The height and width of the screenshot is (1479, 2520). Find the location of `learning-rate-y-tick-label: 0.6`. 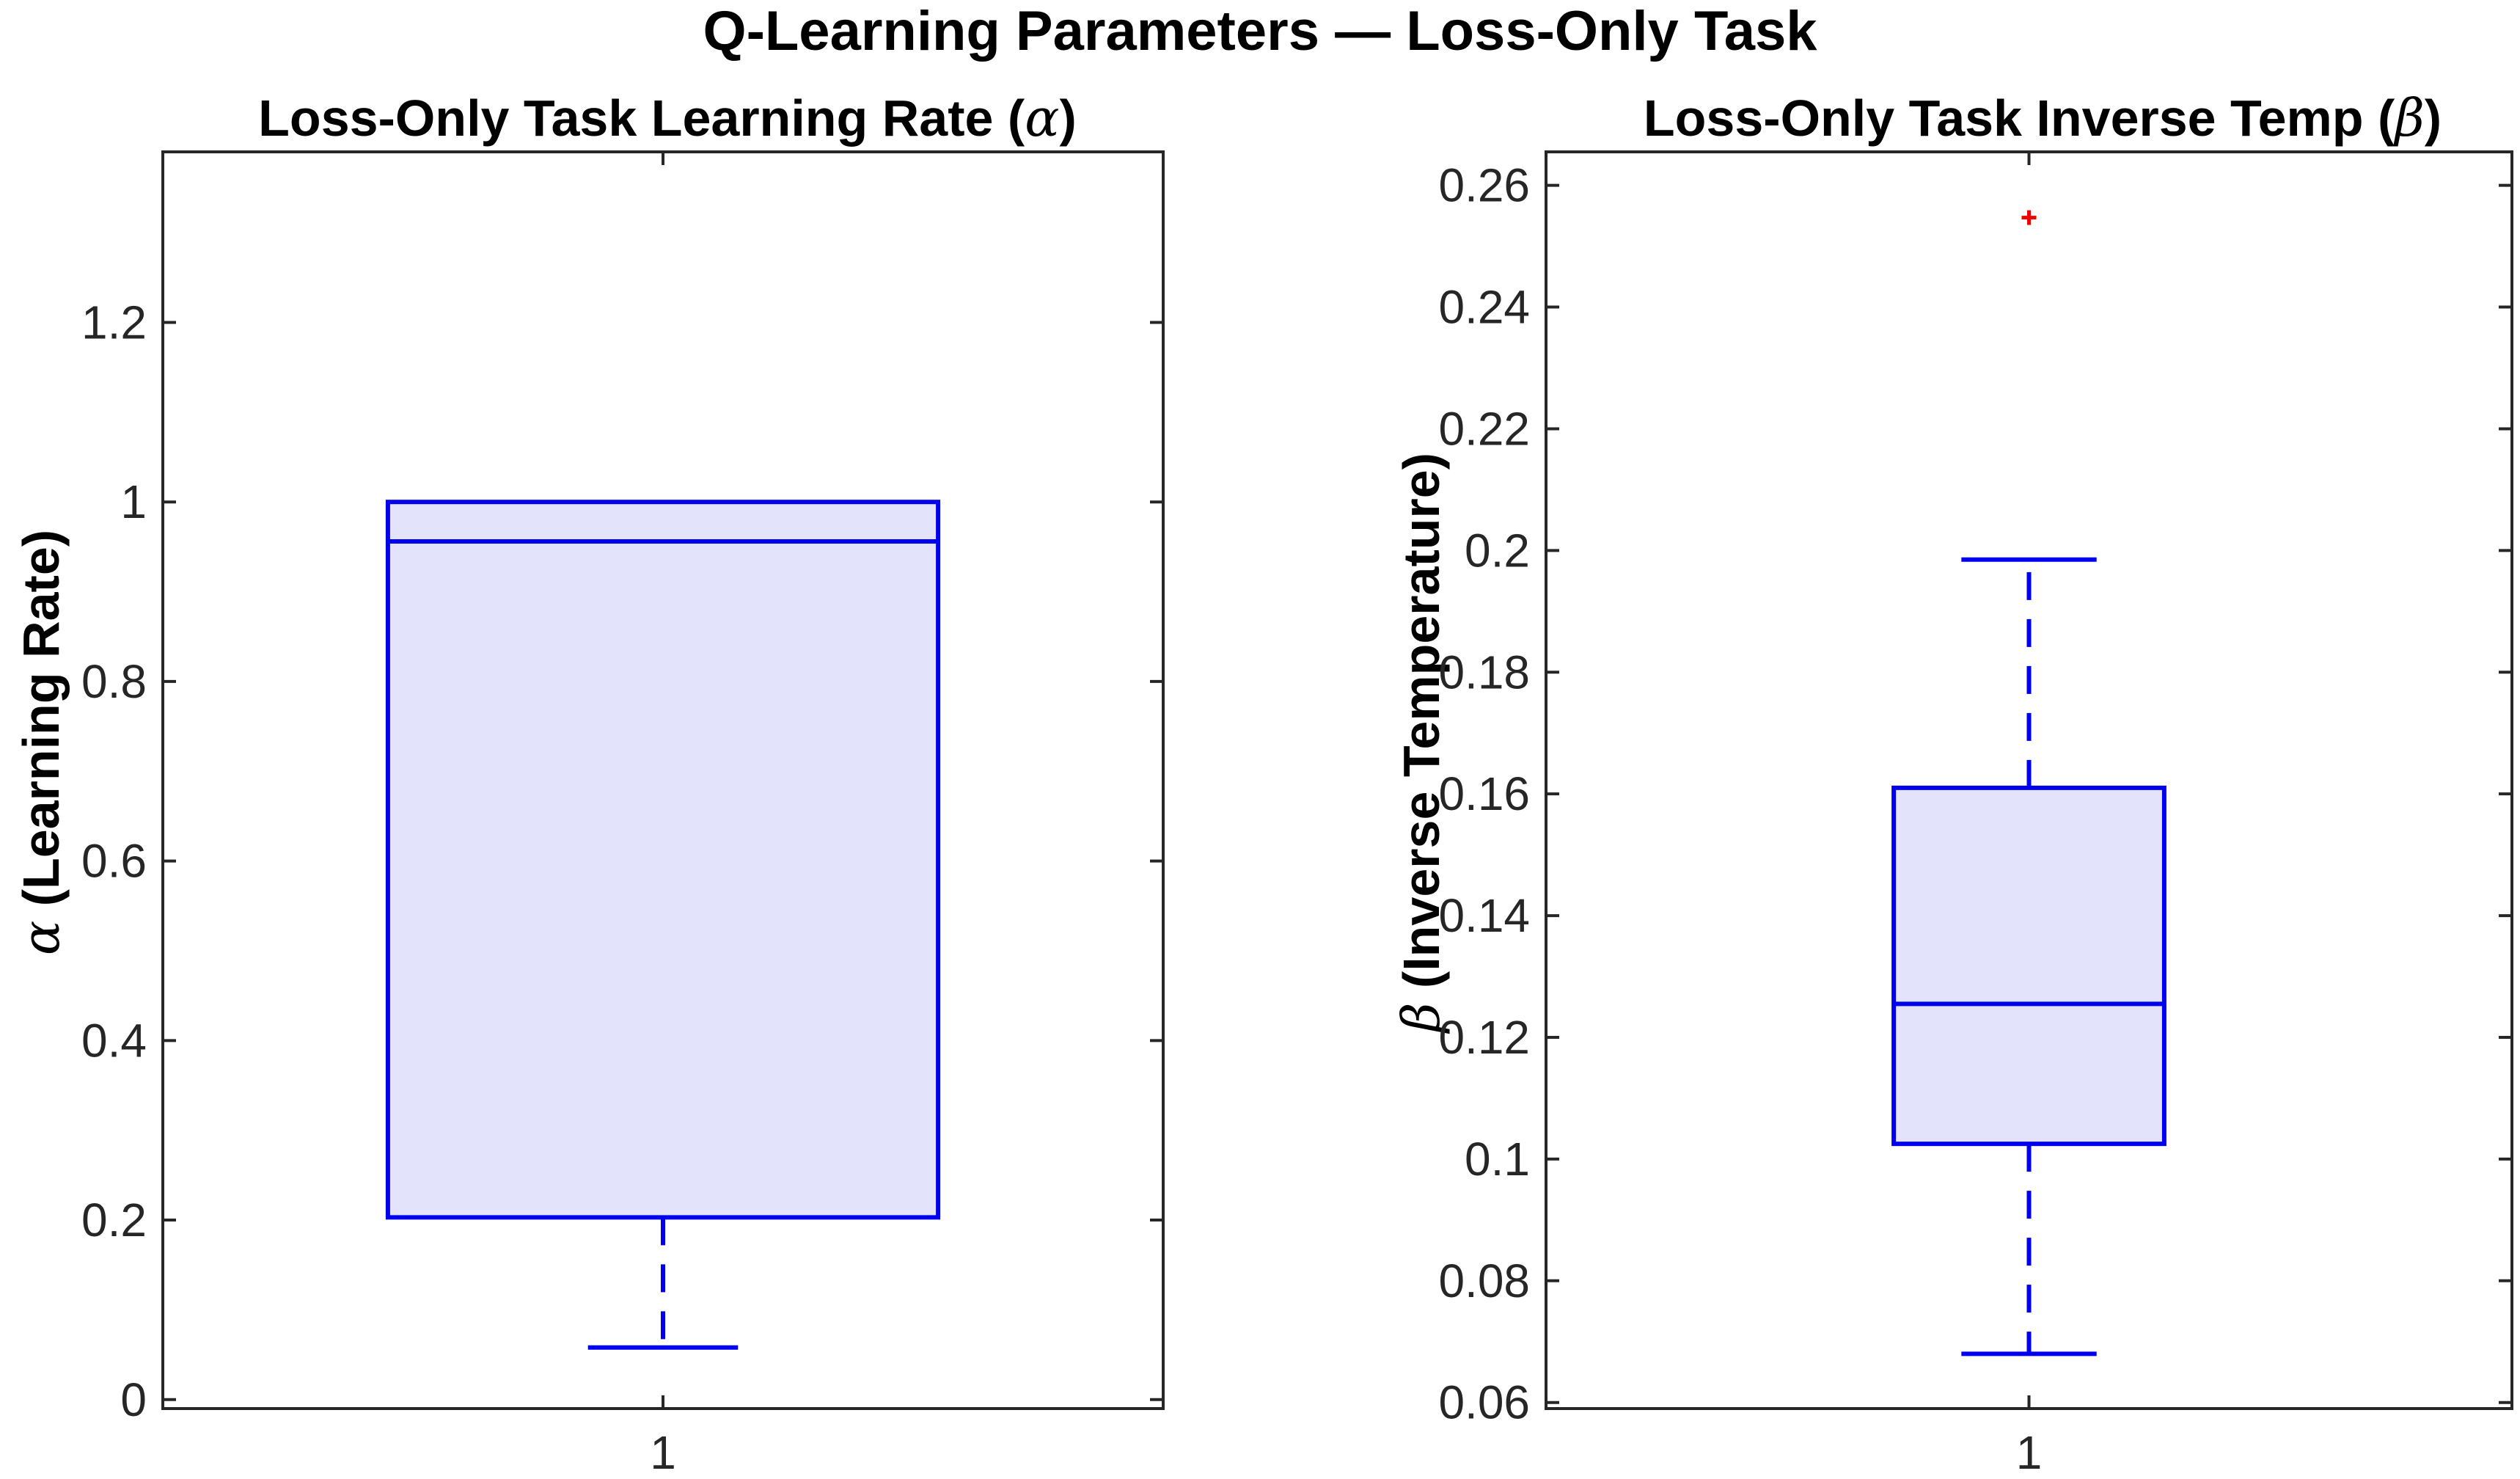

learning-rate-y-tick-label: 0.6 is located at coordinates (114, 861).